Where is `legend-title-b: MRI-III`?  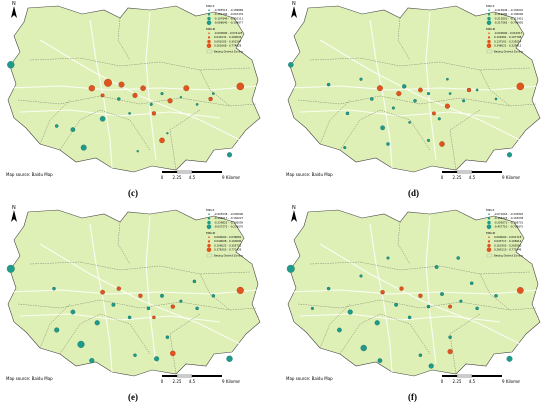
legend-title-b: MRI-III is located at coordinates (490, 29).